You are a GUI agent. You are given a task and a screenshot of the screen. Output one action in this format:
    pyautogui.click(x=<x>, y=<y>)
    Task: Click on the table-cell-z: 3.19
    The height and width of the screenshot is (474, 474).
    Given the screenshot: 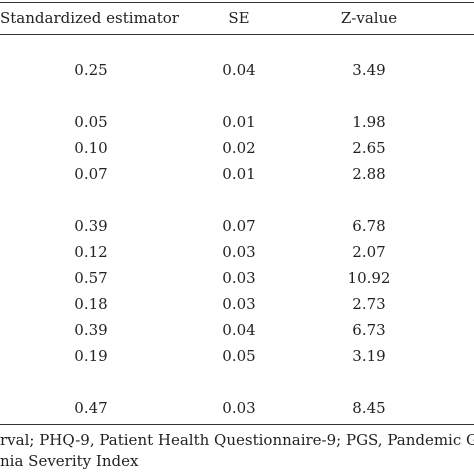 What is the action you would take?
    pyautogui.click(x=369, y=356)
    